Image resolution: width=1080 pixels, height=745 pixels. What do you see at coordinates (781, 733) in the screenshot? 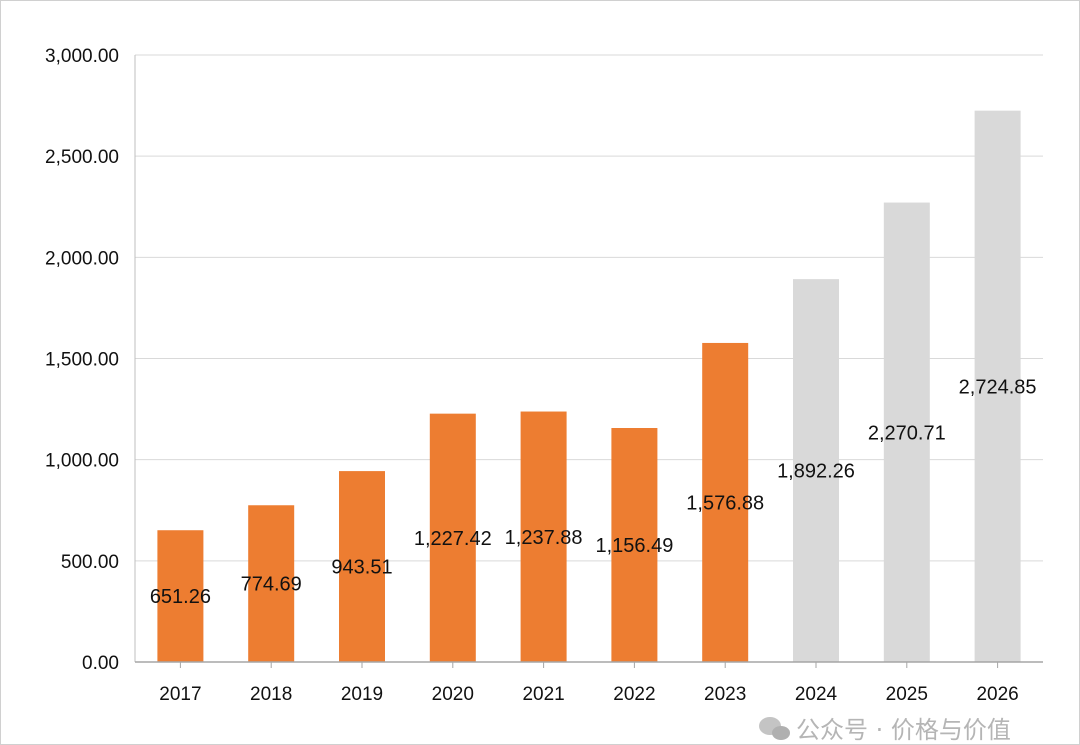
I see `wechat-icon-bubble` at bounding box center [781, 733].